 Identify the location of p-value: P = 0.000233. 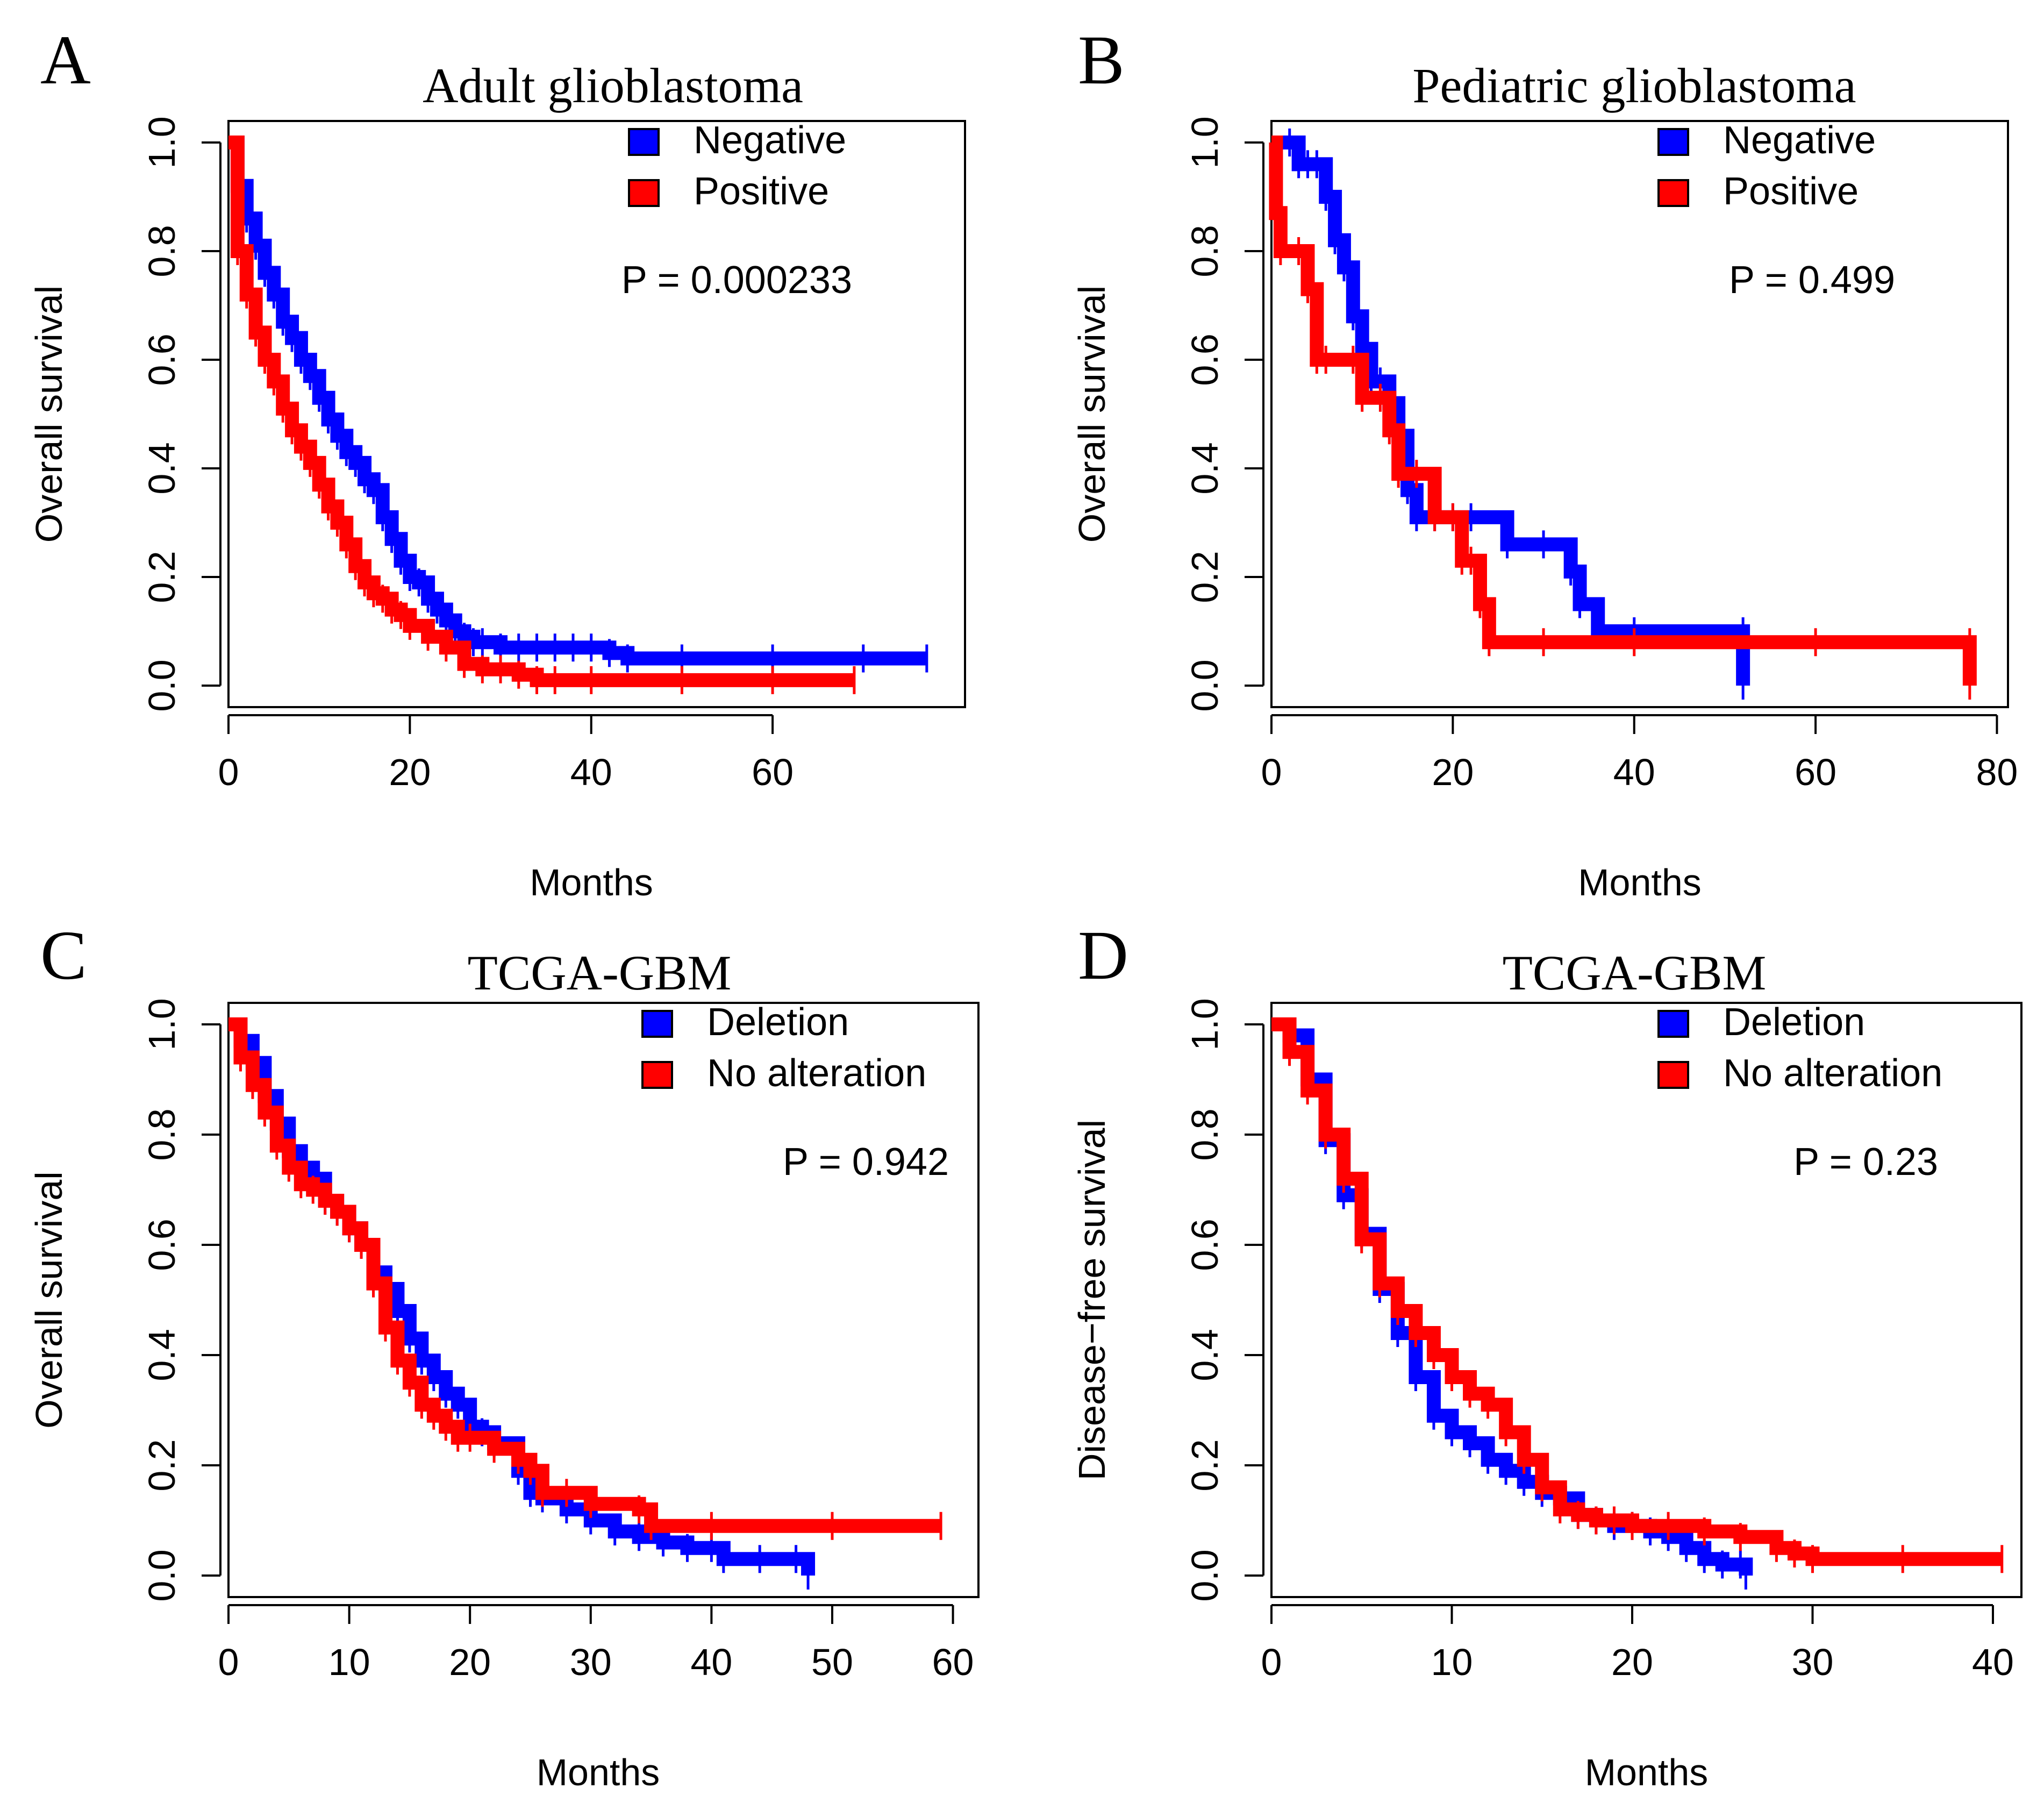
(736, 281).